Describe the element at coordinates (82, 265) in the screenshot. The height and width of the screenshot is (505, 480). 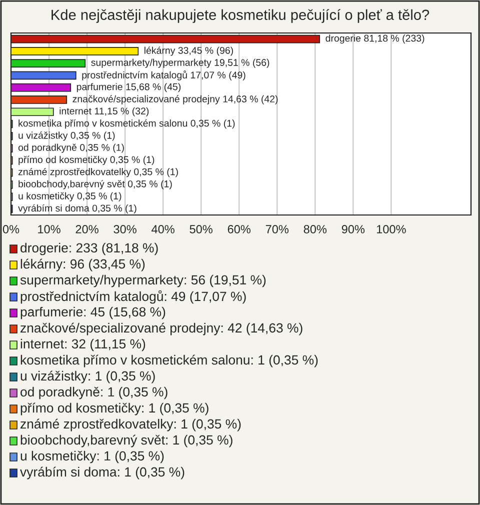
I see `text: lékárny: 96 (33,45 %)` at that location.